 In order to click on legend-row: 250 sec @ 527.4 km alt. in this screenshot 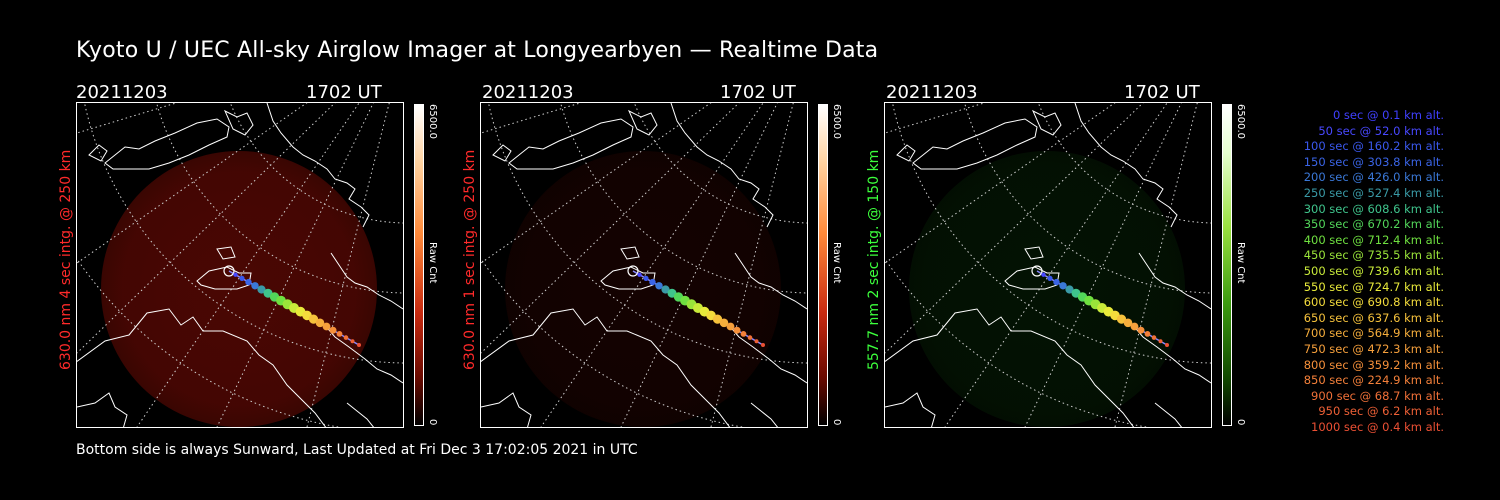, I will do `click(1373, 192)`.